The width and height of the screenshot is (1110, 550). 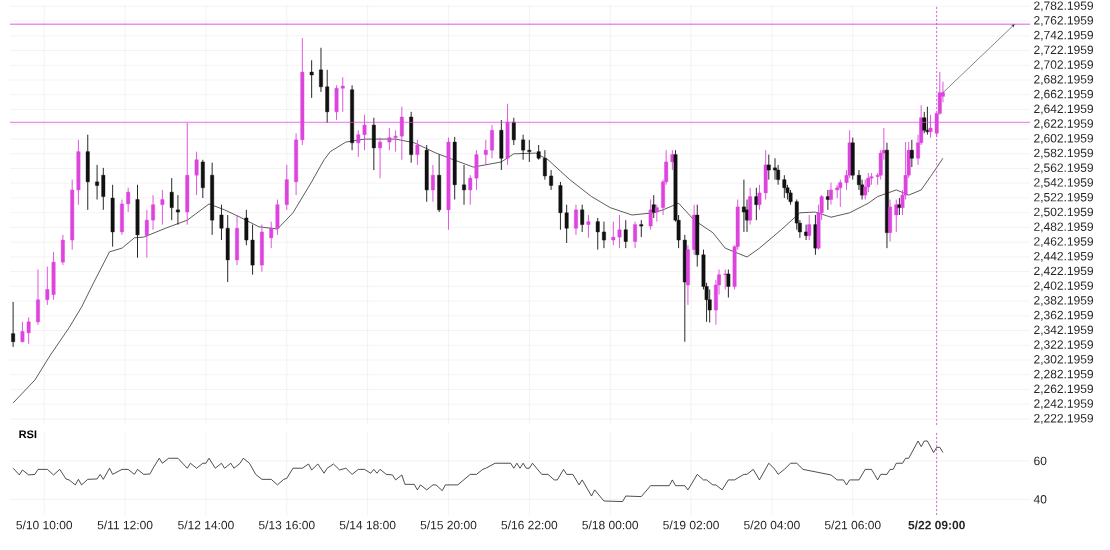 I want to click on x-tick-label: 5/22 09:00, so click(x=936, y=525).